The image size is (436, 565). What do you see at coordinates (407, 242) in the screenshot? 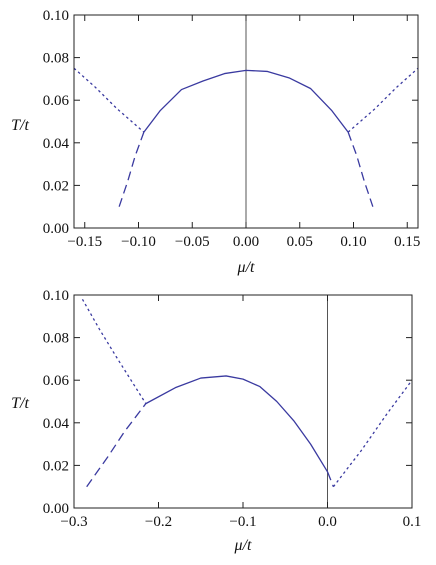
I see `x-tick-label: 0.15` at bounding box center [407, 242].